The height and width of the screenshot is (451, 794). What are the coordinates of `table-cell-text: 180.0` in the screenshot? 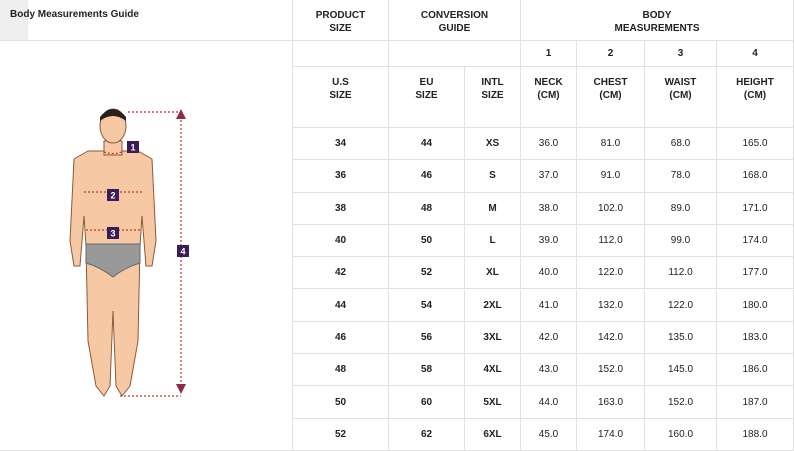 It's located at (755, 305).